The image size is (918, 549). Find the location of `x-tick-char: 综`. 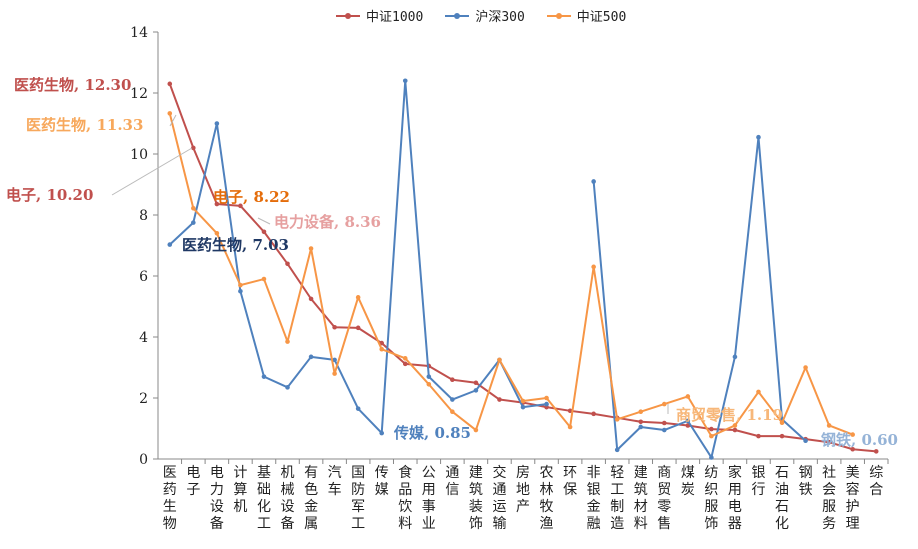

x-tick-char: 综 is located at coordinates (876, 473).